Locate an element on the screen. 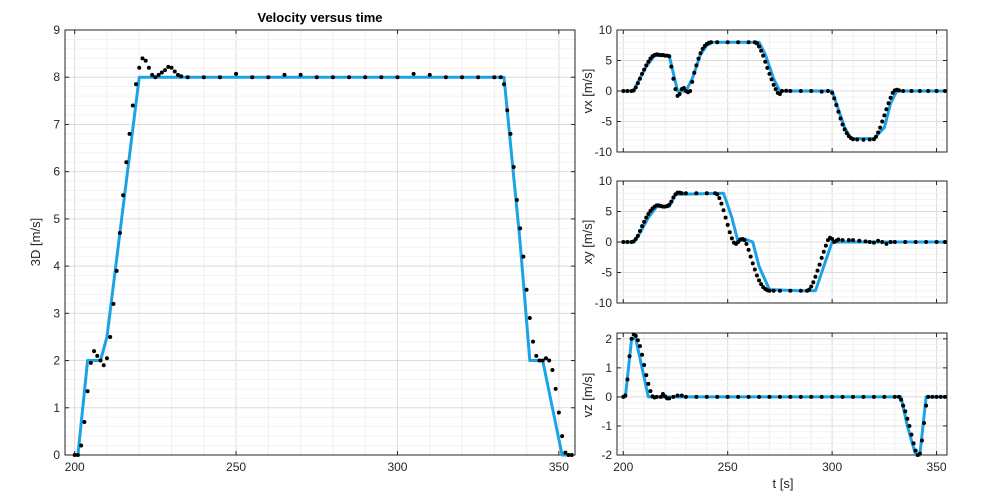 This screenshot has width=1000, height=500. ticks-xy: -10 -5 0 5 10 is located at coordinates (771, 242).